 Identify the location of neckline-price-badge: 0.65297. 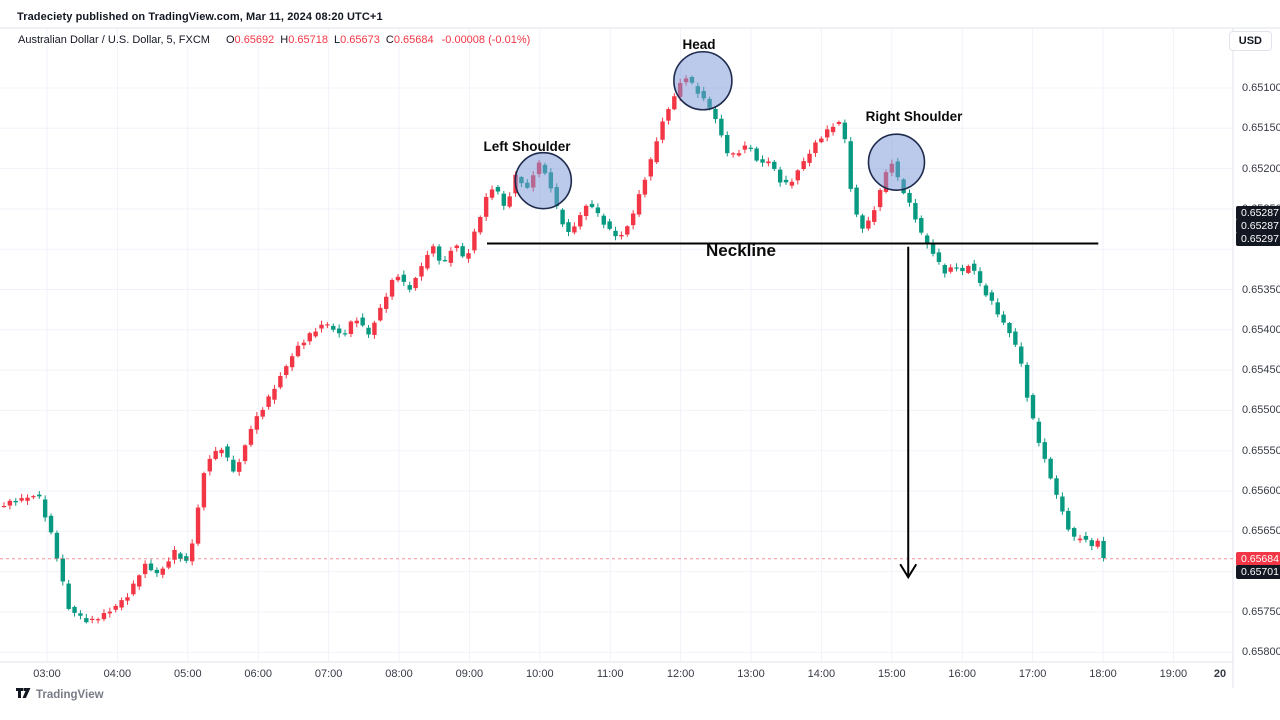
(1258, 238).